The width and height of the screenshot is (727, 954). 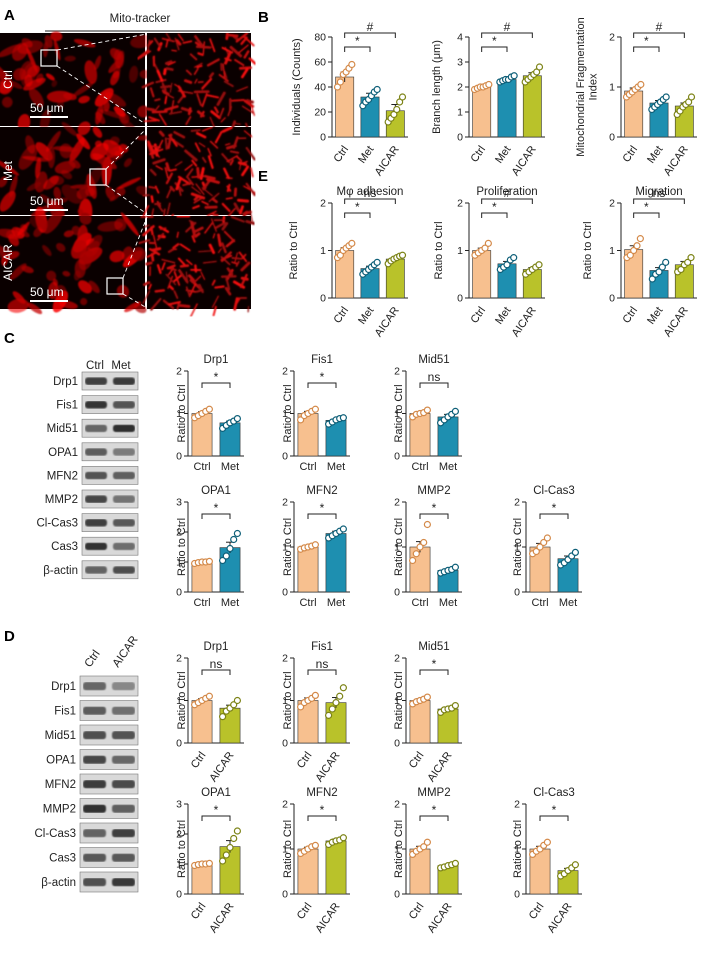 What do you see at coordinates (9, 15) in the screenshot?
I see `panel-label-a: A` at bounding box center [9, 15].